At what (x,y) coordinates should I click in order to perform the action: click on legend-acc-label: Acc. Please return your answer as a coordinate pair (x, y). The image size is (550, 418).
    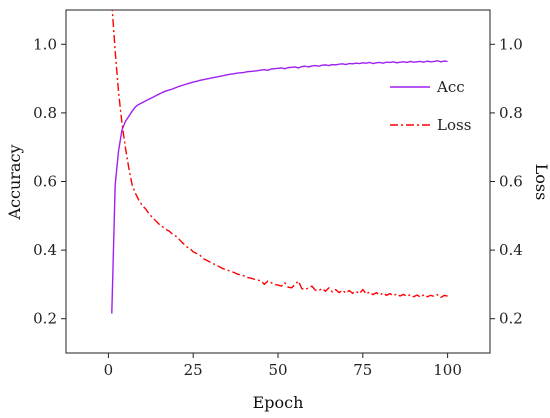
    Looking at the image, I should click on (450, 87).